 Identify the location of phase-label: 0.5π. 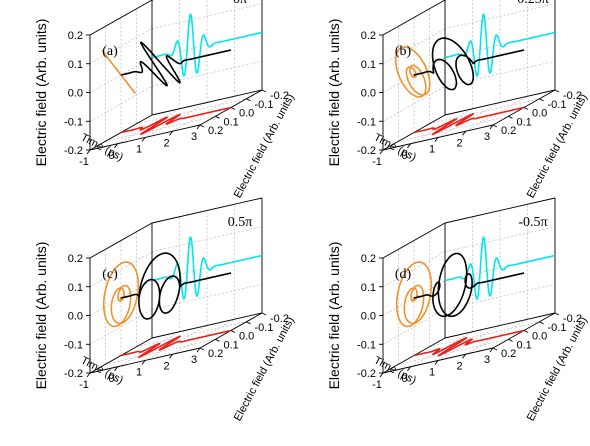
(240, 222).